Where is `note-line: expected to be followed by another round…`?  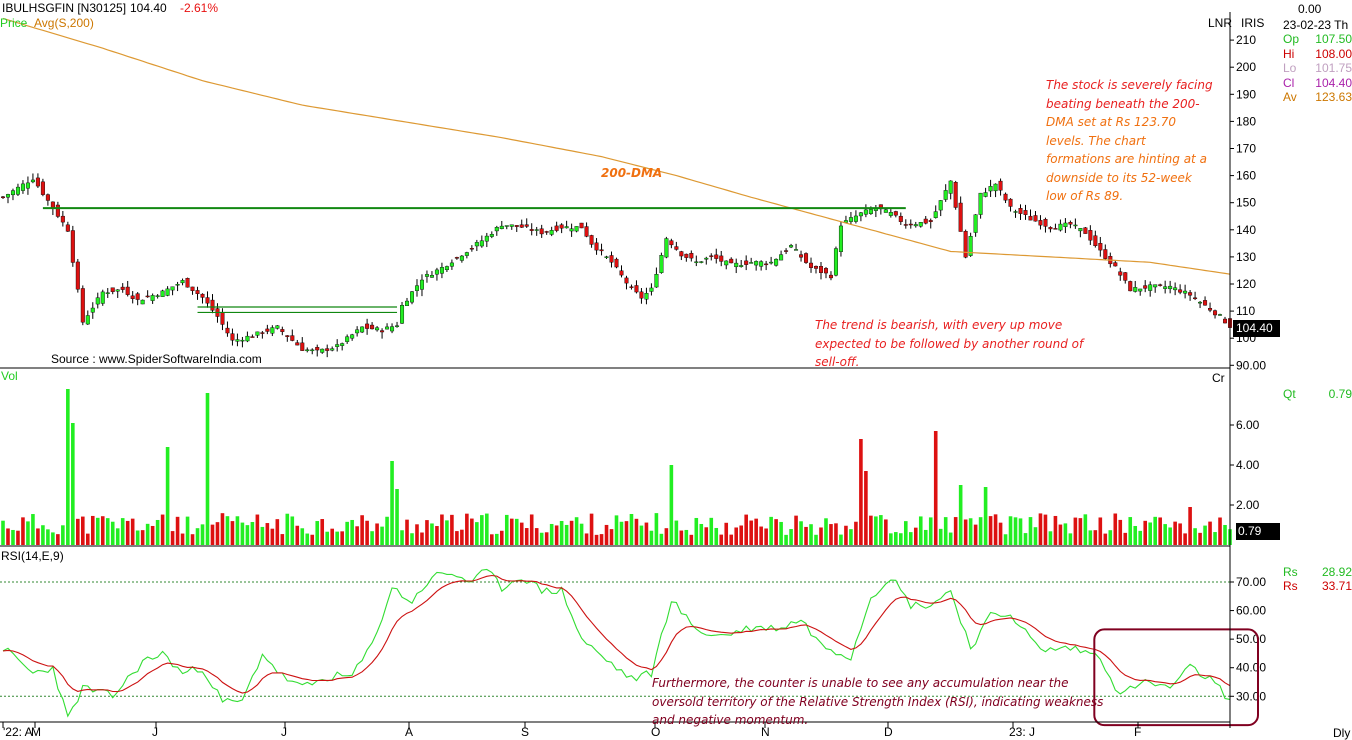 note-line: expected to be followed by another round… is located at coordinates (949, 343).